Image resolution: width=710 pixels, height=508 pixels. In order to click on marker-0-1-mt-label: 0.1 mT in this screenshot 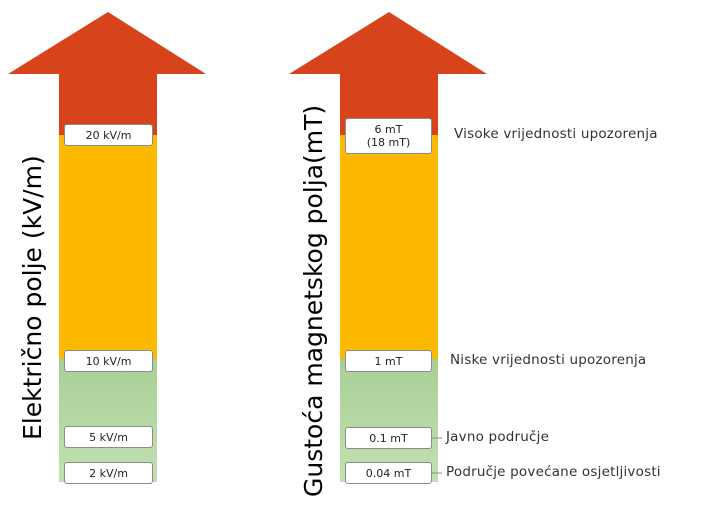, I will do `click(388, 438)`.